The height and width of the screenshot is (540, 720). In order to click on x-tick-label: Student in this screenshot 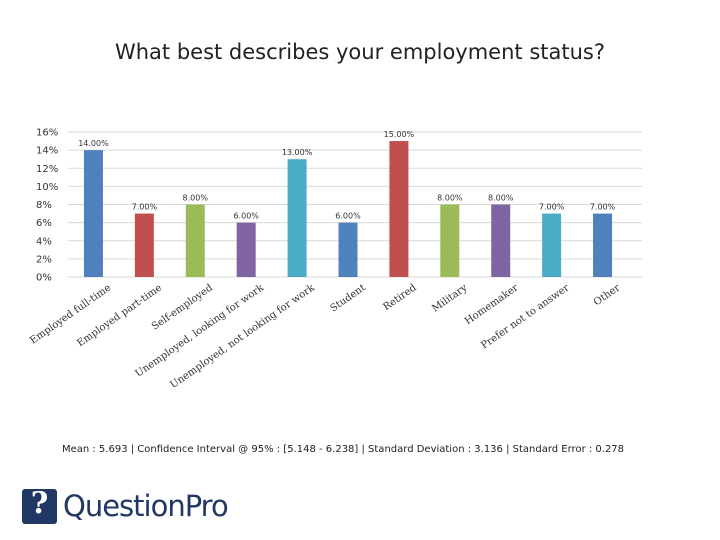, I will do `click(348, 298)`.